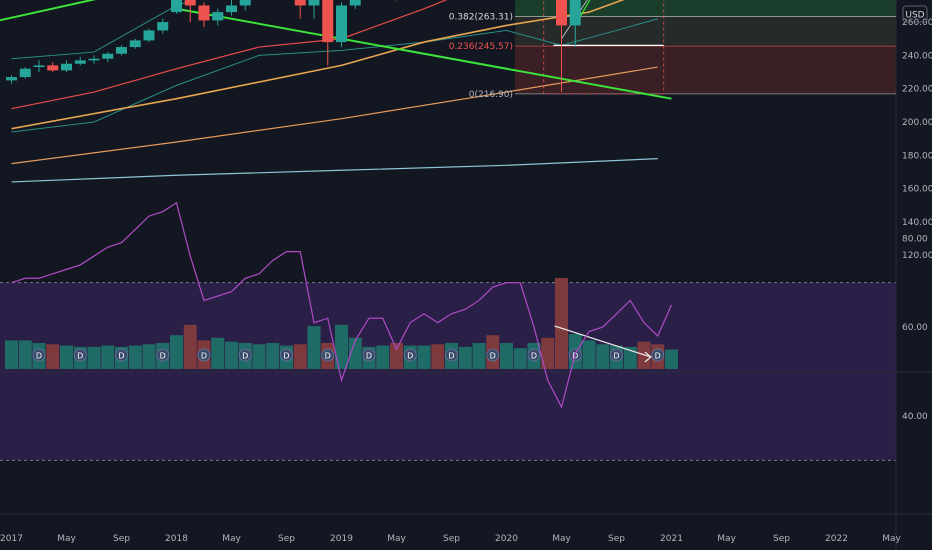 The image size is (932, 550). What do you see at coordinates (917, 123) in the screenshot?
I see `price-axis-tick: 200.00` at bounding box center [917, 123].